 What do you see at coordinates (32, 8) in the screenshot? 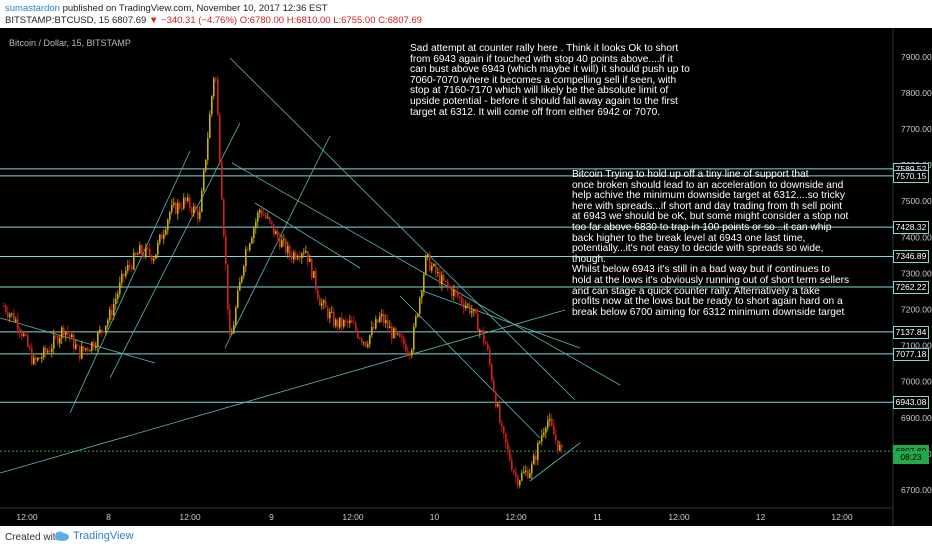
I see `author-link: sumastardon` at bounding box center [32, 8].